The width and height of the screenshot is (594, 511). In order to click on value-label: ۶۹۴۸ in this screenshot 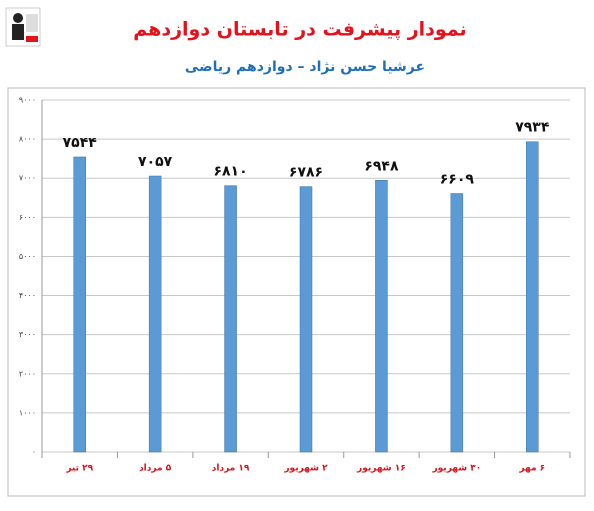, I will do `click(381, 166)`.